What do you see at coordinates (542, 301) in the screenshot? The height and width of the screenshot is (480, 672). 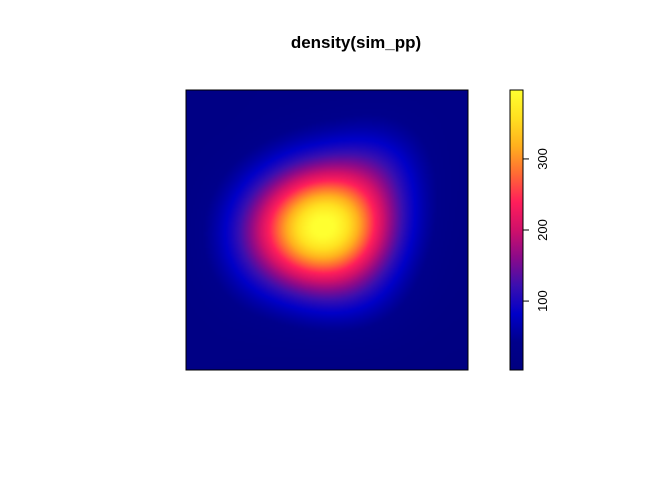 I see `colorbar-tick-label: 100` at bounding box center [542, 301].